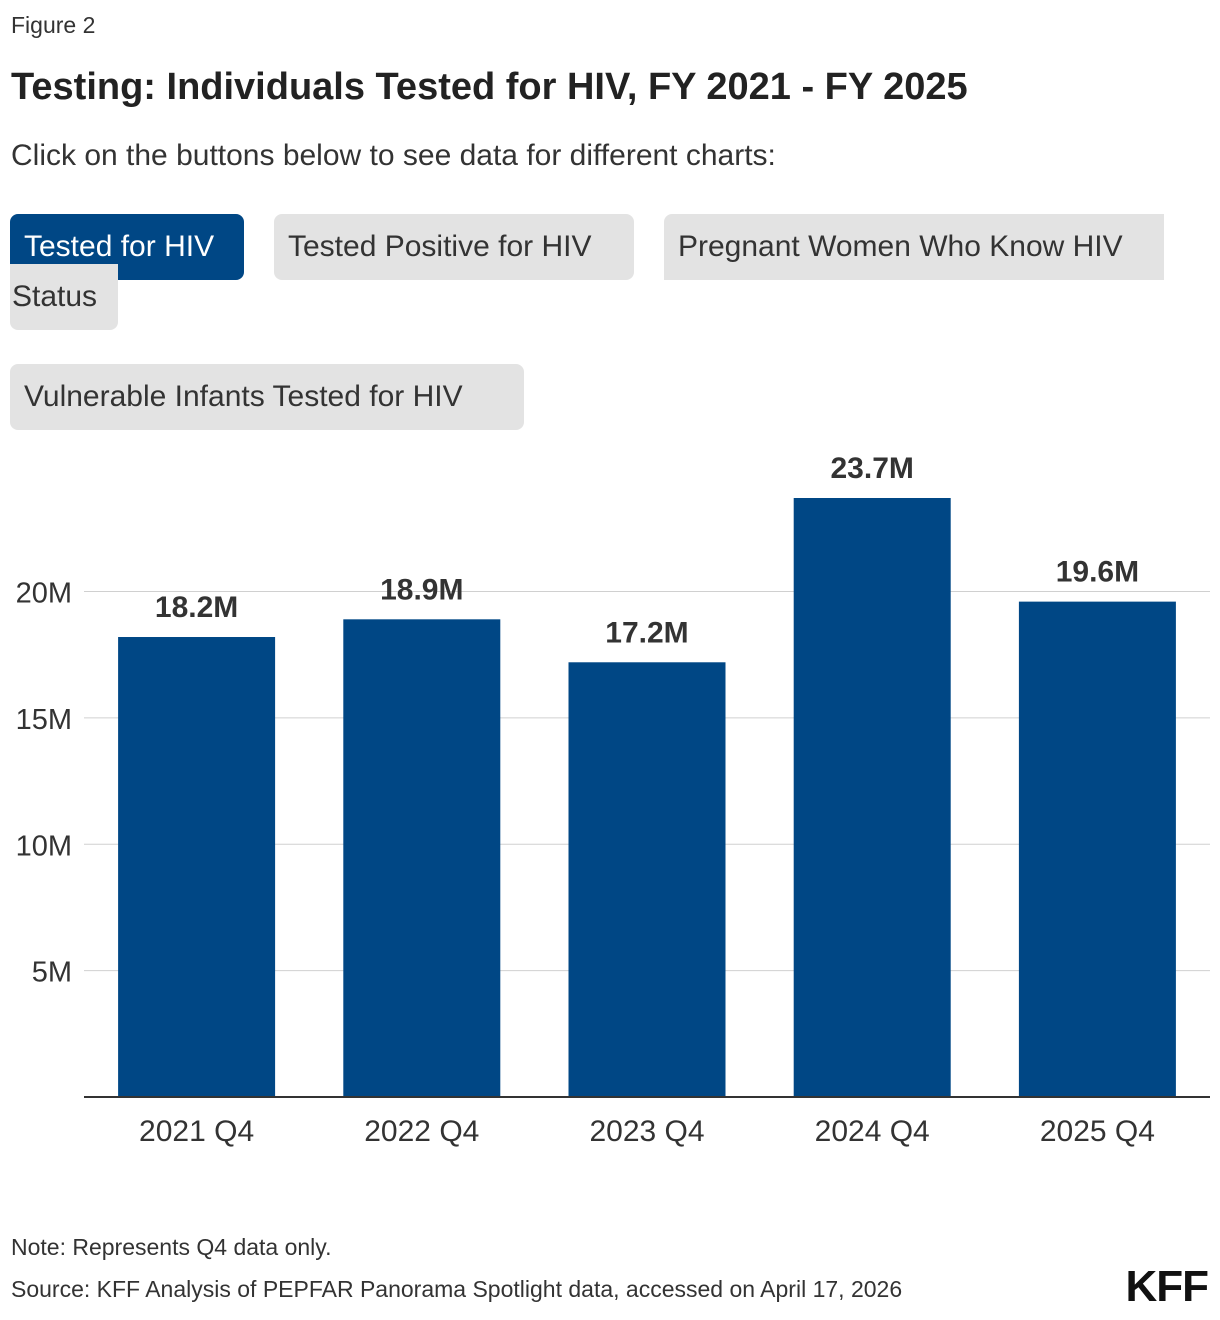 The height and width of the screenshot is (1320, 1220). What do you see at coordinates (171, 1247) in the screenshot?
I see `chart-note: Note: Represents Q4 data only.` at bounding box center [171, 1247].